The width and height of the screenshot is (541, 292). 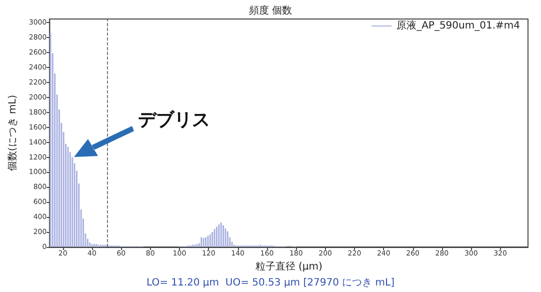 I want to click on annotation: デブリス, so click(x=174, y=120).